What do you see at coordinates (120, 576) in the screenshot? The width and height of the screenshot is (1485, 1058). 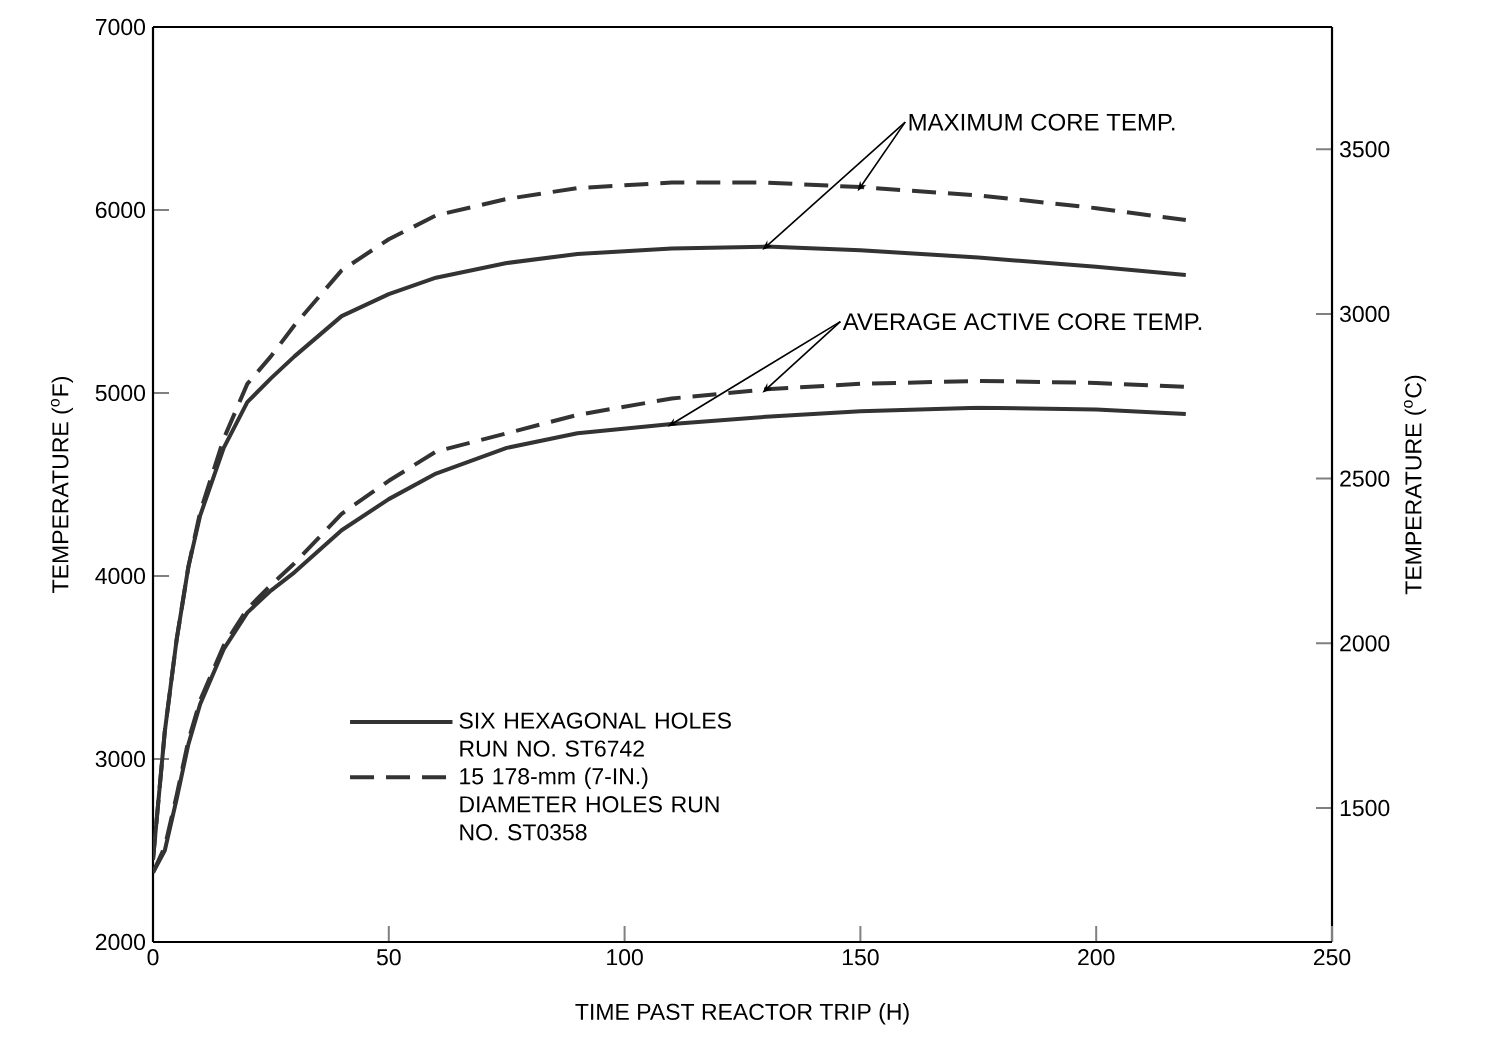 I see `y-tick-label: 4000` at bounding box center [120, 576].